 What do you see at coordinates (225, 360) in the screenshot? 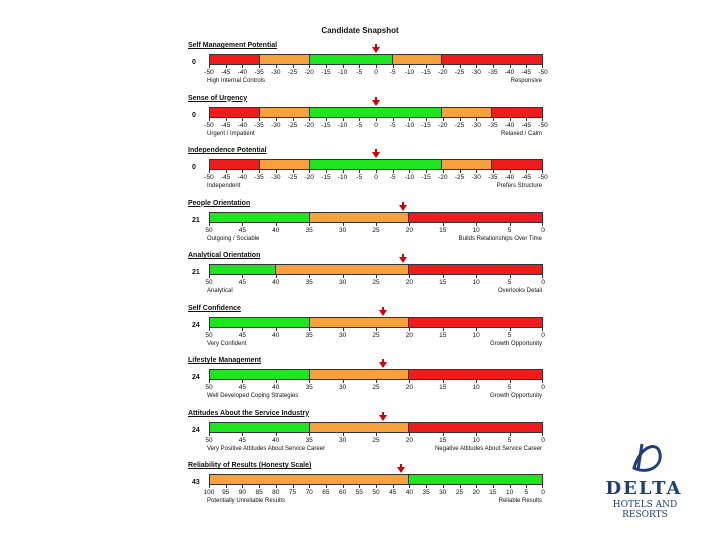
I see `scale-title: Lifestyle Management` at bounding box center [225, 360].